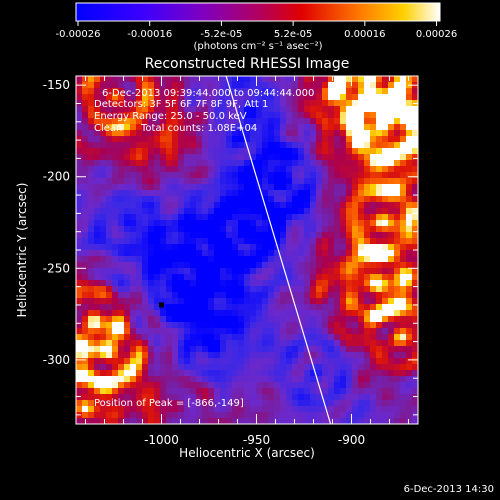 Image resolution: width=500 pixels, height=500 pixels. Describe the element at coordinates (257, 46) in the screenshot. I see `colorbar-units: (photons cm⁻² s⁻¹ asec⁻²)` at that location.